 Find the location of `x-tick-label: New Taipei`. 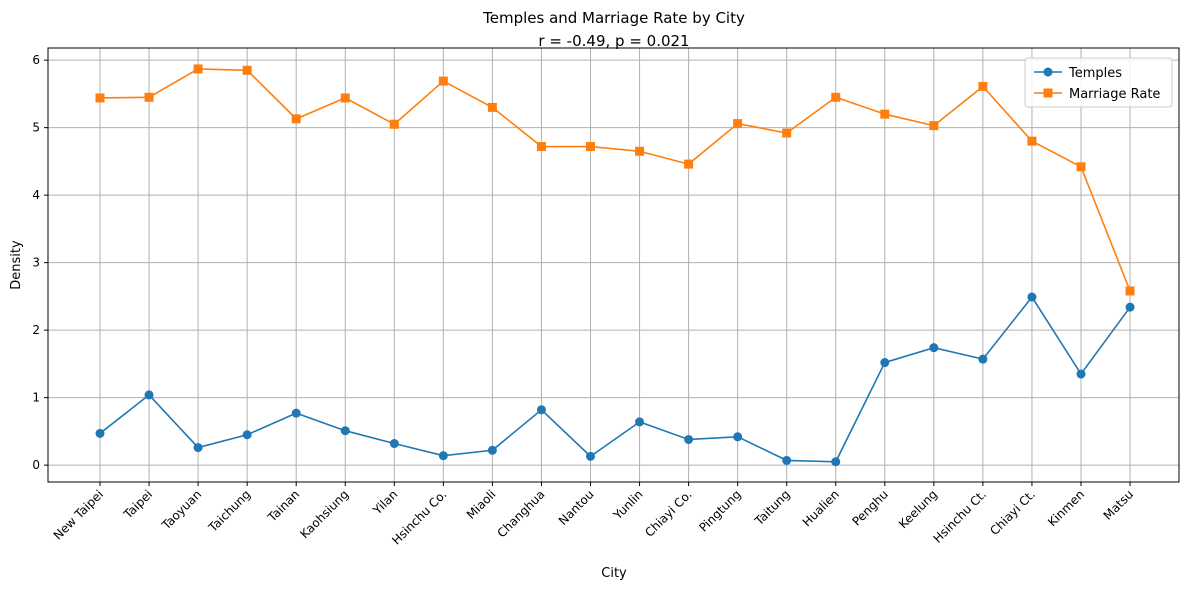

x-tick-label: New Taipei is located at coordinates (78, 514).